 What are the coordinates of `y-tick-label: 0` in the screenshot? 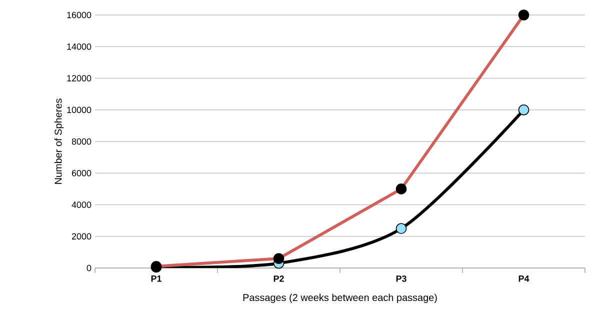 It's located at (89, 268).